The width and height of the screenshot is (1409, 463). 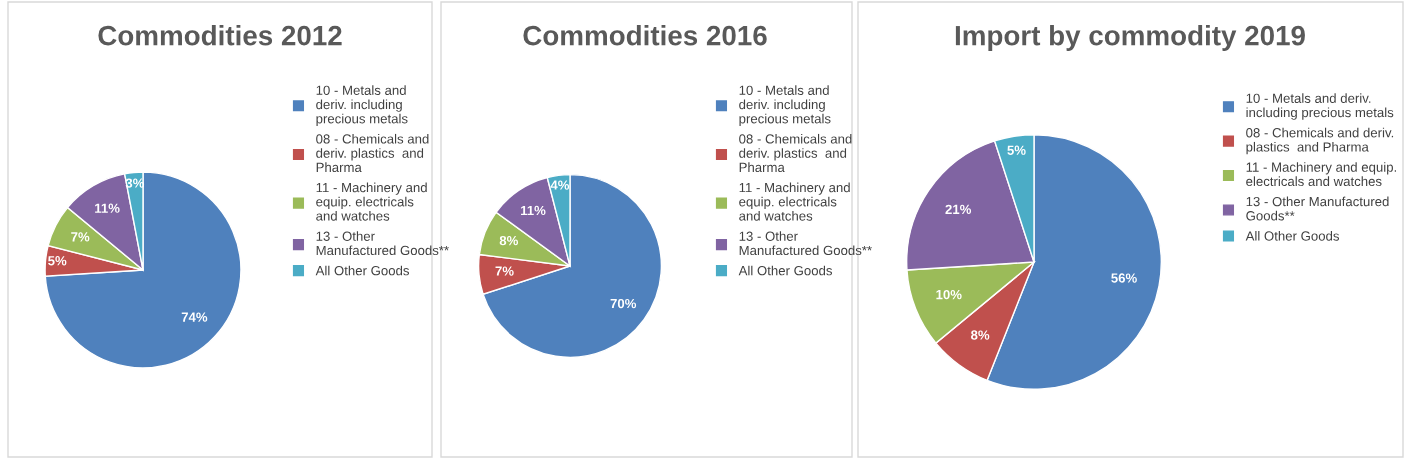 What do you see at coordinates (949, 294) in the screenshot?
I see `data-label: 10%` at bounding box center [949, 294].